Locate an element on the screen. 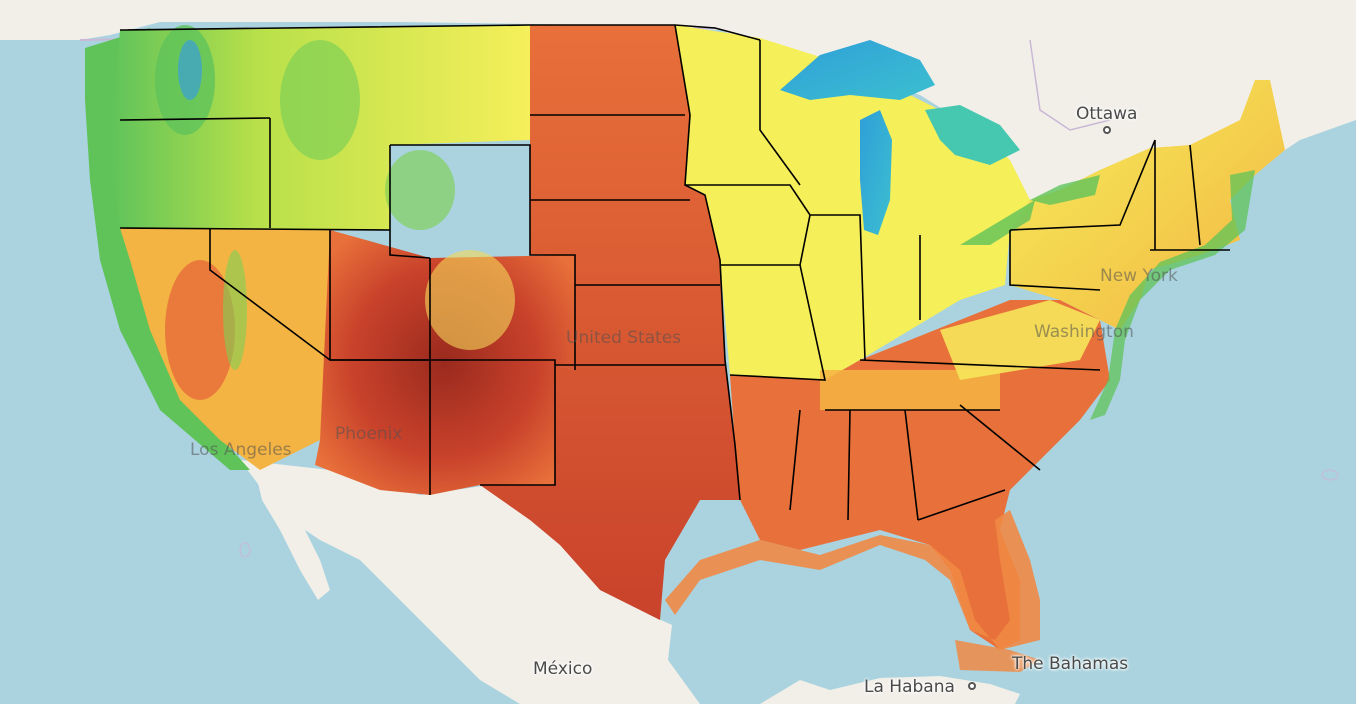 This screenshot has height=704, width=1356. heat-atlantic-coast is located at coordinates (1172, 295).